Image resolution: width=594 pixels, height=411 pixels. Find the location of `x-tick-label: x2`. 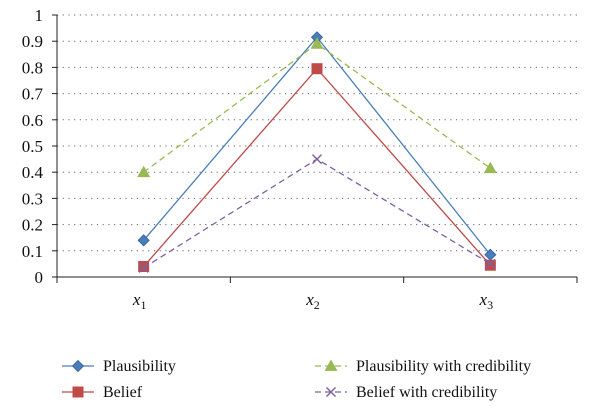

x-tick-label: x2 is located at coordinates (312, 301).